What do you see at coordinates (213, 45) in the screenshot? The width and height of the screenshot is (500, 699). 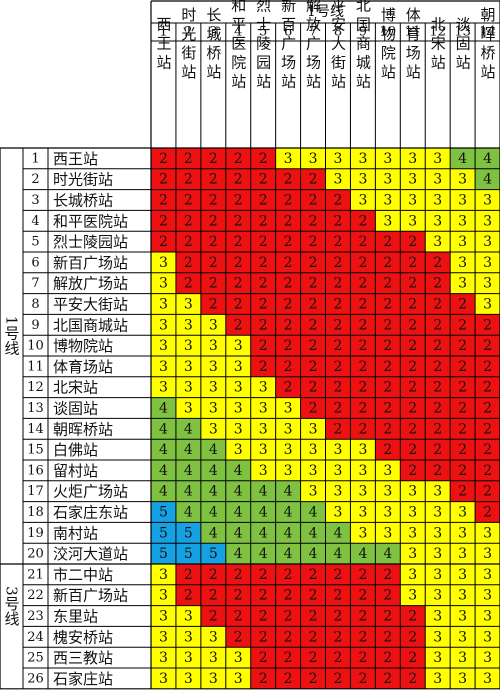 I see `column-station-name: 长城桥站` at bounding box center [213, 45].